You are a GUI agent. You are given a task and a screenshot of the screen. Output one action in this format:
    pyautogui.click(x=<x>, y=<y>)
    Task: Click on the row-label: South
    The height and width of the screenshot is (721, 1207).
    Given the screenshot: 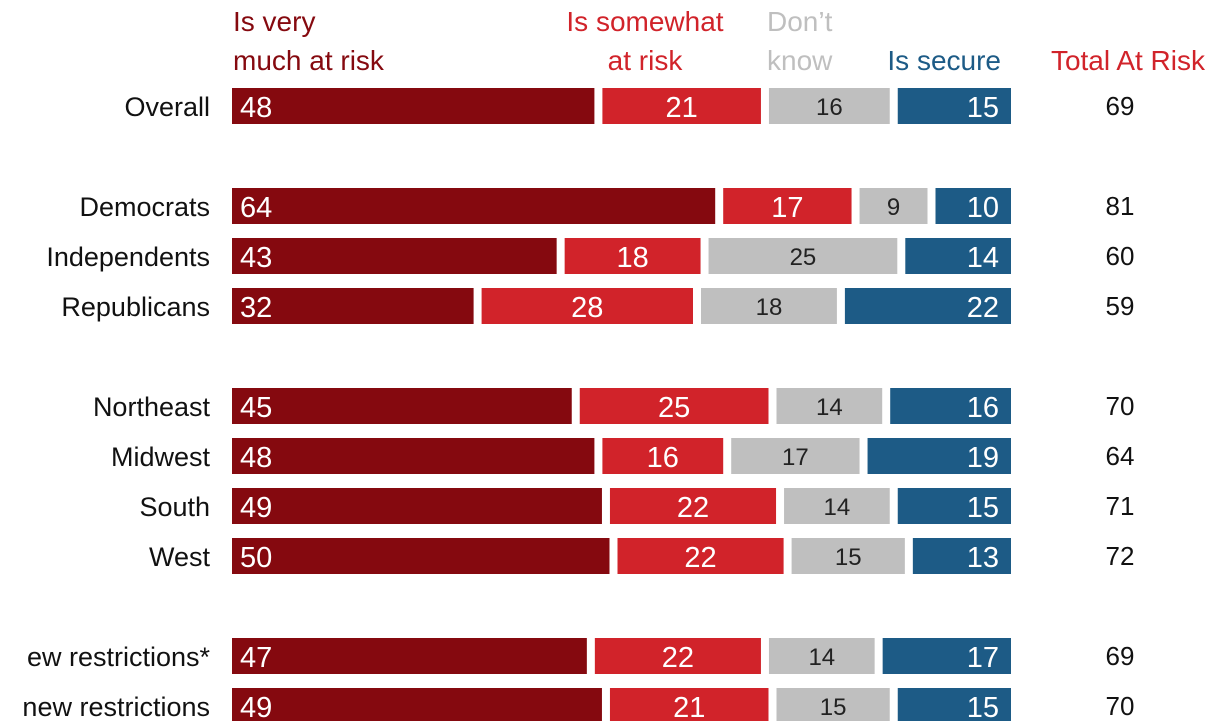 What is the action you would take?
    pyautogui.click(x=174, y=507)
    